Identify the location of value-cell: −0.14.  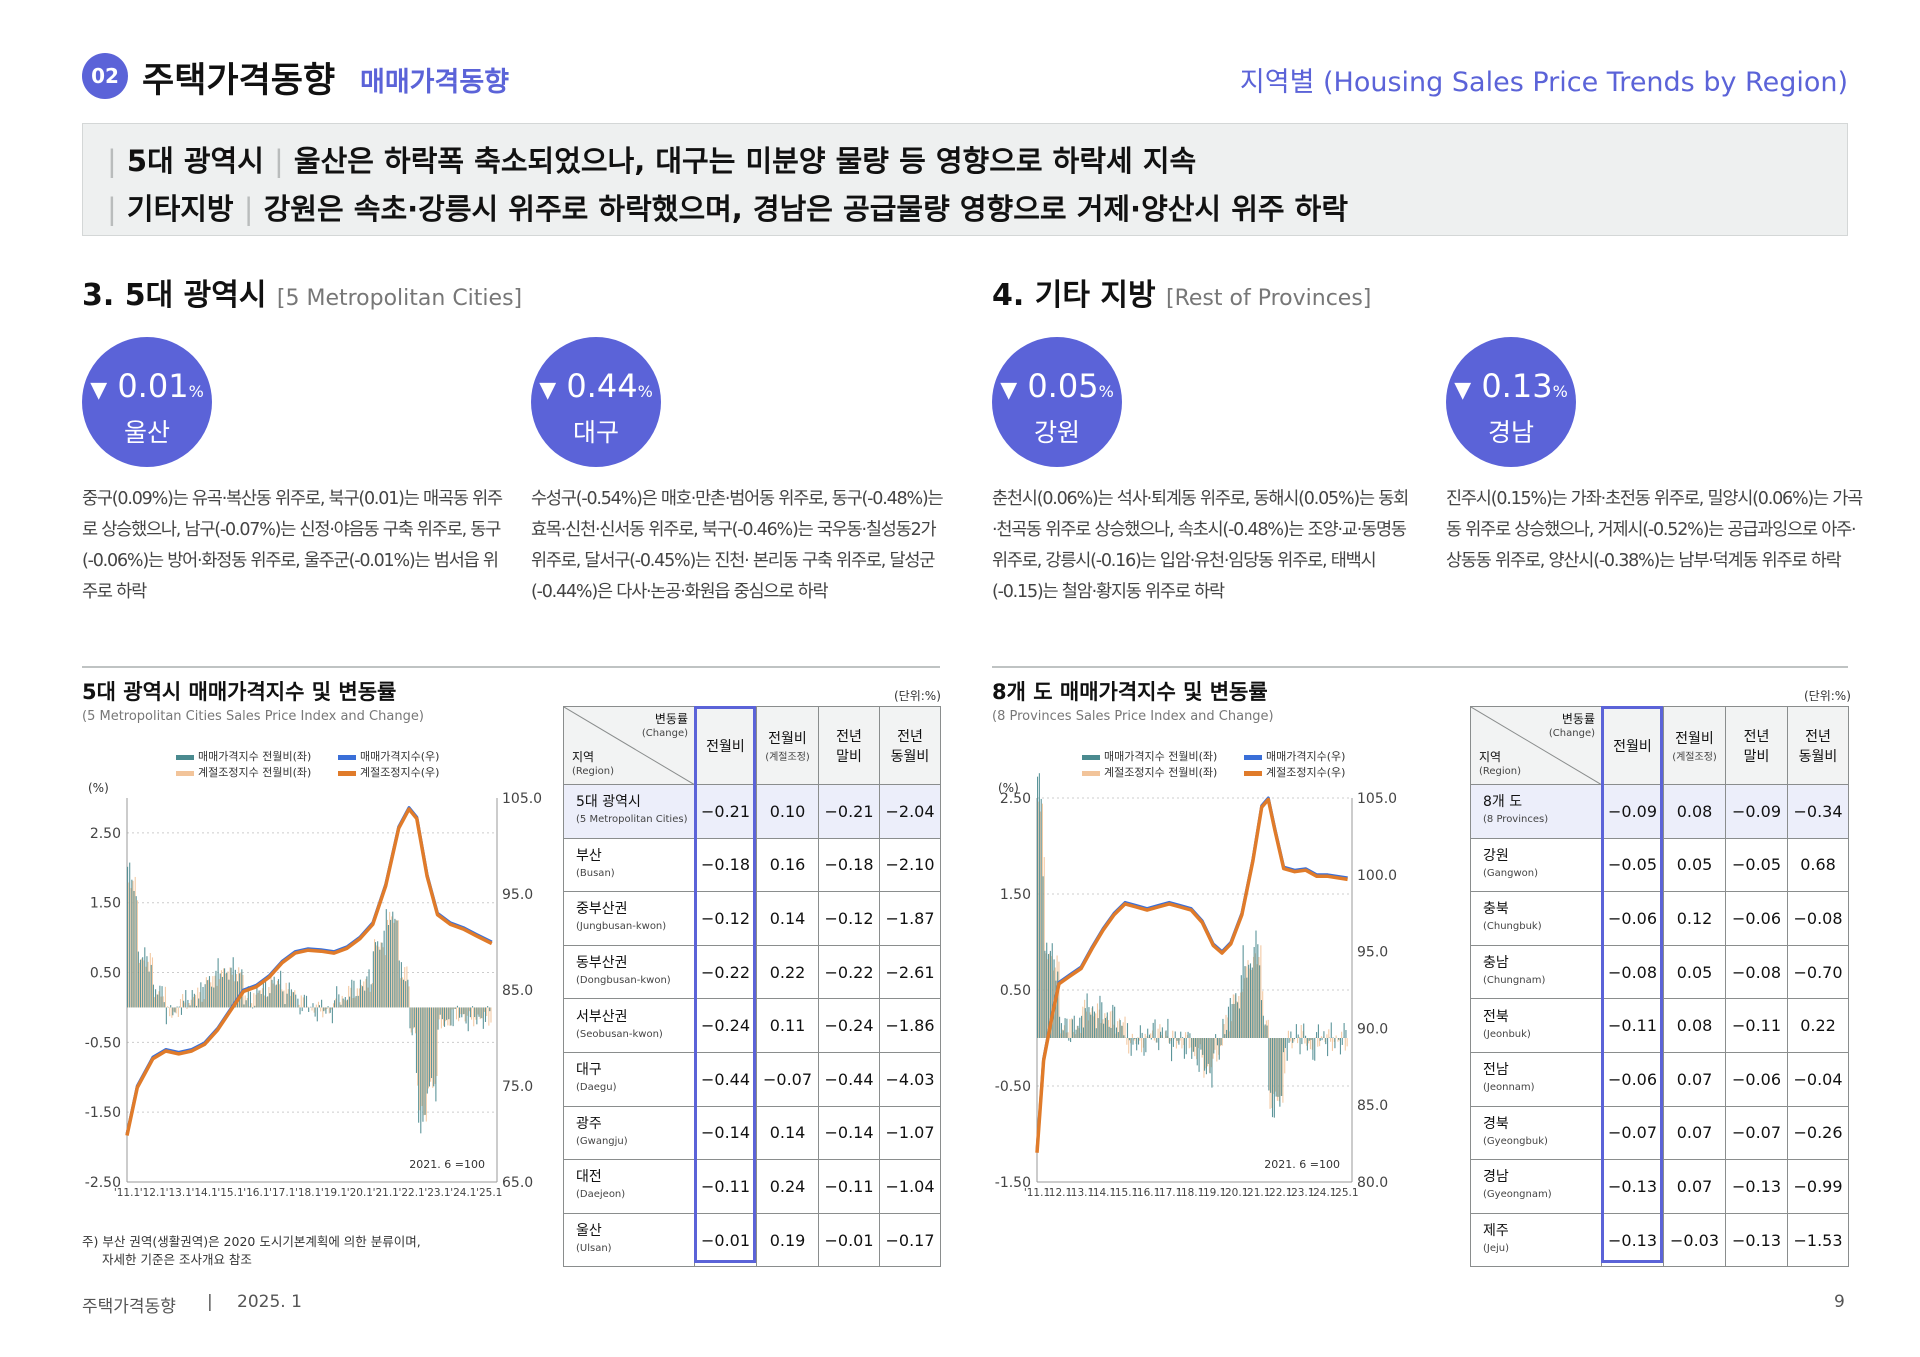
(849, 1133).